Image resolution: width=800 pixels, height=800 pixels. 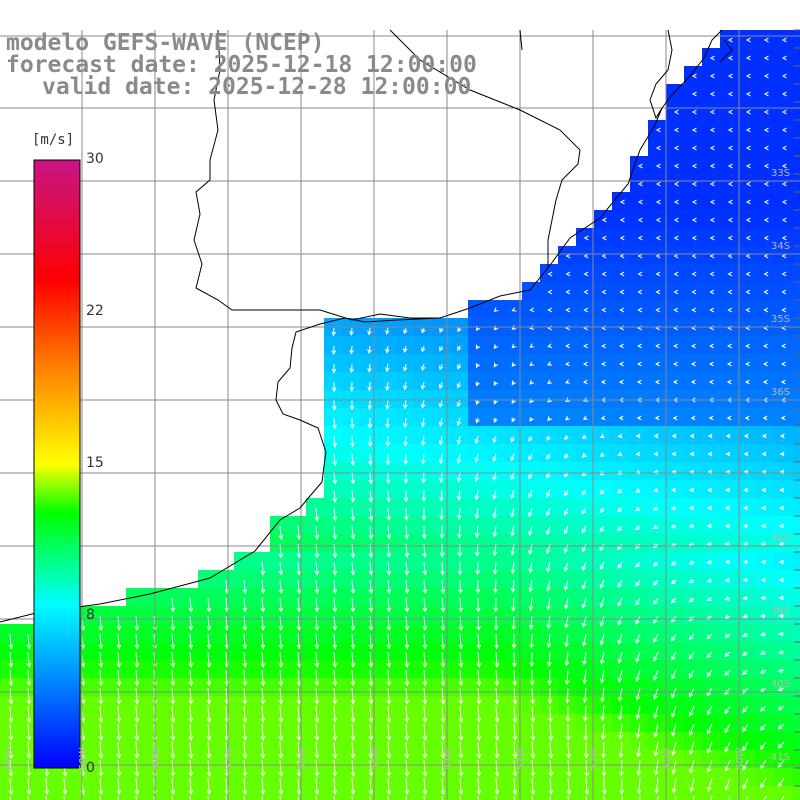 What do you see at coordinates (780, 173) in the screenshot?
I see `lat-label: 33S` at bounding box center [780, 173].